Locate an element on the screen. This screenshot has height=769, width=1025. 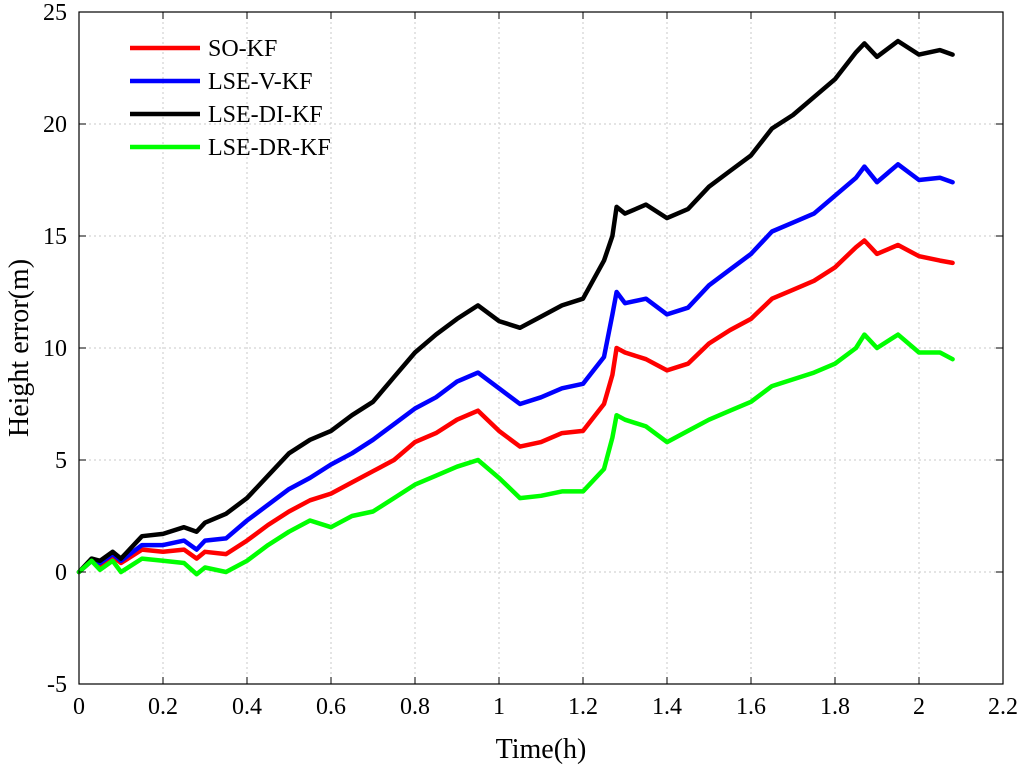
legend-label-lse-dr-kf: LSE-DR-KF is located at coordinates (269, 148).